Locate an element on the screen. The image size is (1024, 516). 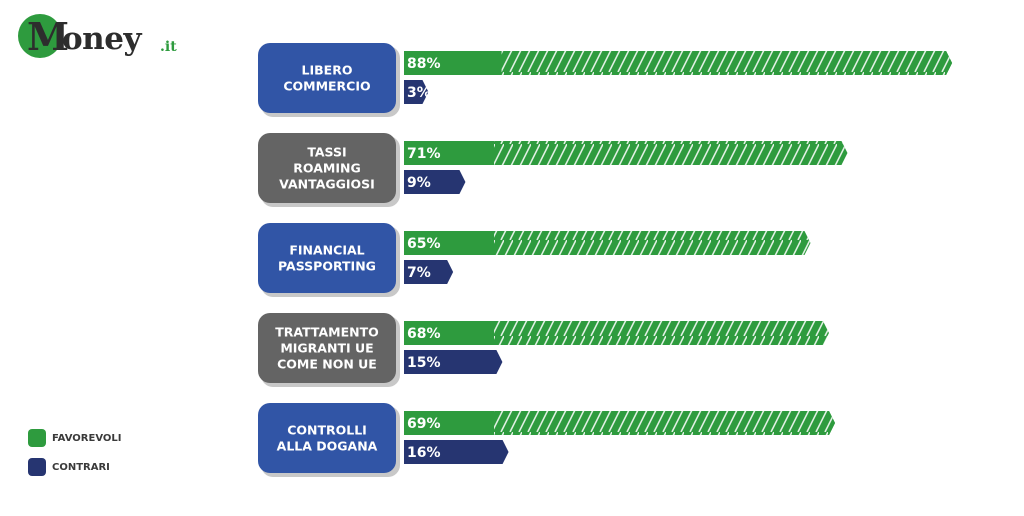
category-label: LIBERO is located at coordinates (327, 70).